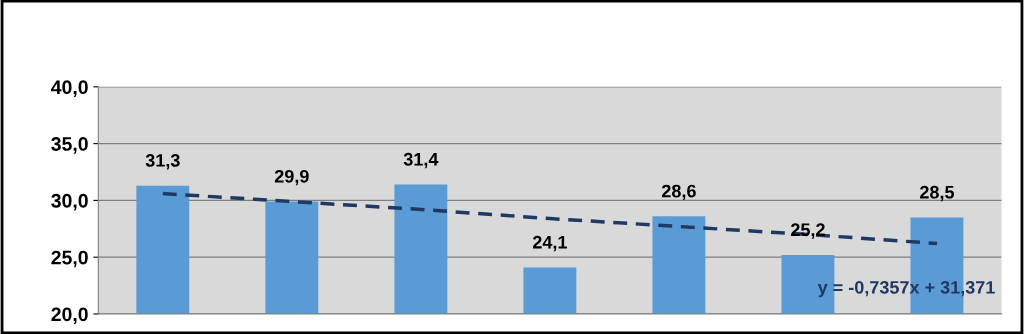 Image resolution: width=1024 pixels, height=334 pixels. What do you see at coordinates (421, 160) in the screenshot?
I see `data-label: 31,4` at bounding box center [421, 160].